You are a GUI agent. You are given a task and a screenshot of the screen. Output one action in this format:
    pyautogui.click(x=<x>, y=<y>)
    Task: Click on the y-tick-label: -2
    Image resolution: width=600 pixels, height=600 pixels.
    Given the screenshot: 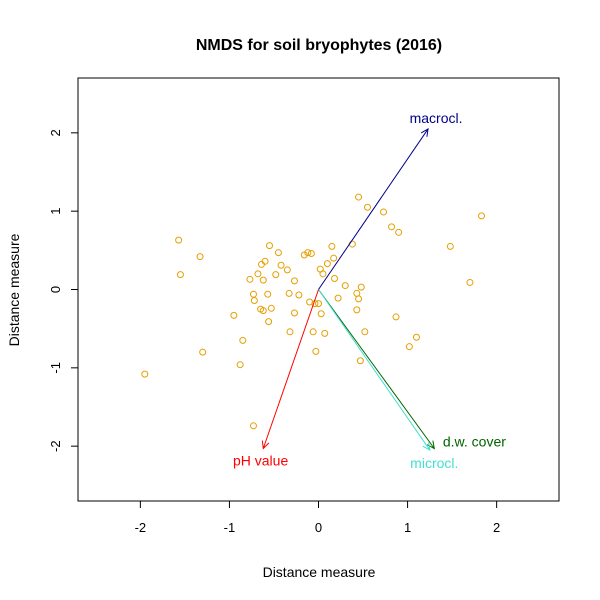 What is the action you would take?
    pyautogui.click(x=55, y=446)
    